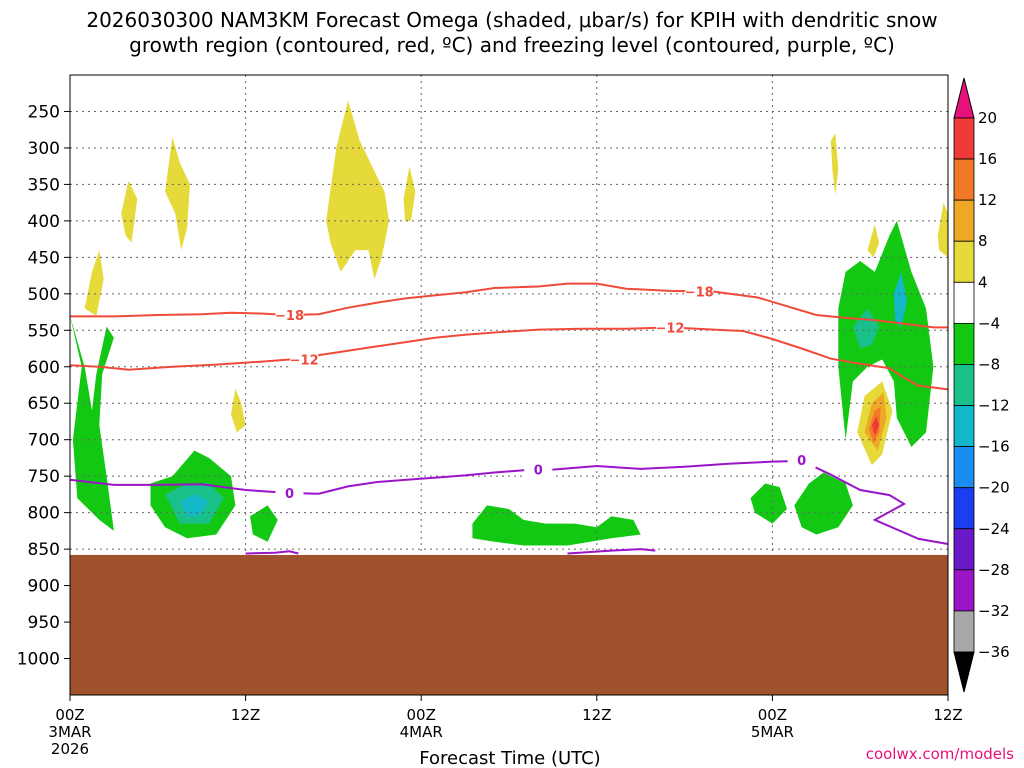 This screenshot has height=768, width=1024. What do you see at coordinates (509, 305) in the screenshot?
I see `contour-dgz_top` at bounding box center [509, 305].